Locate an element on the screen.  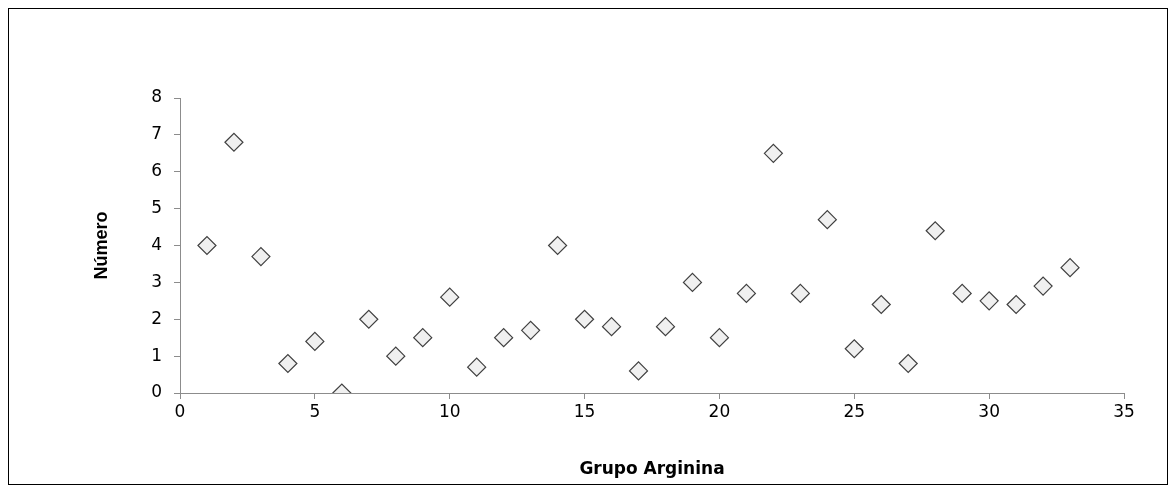
y-tick-label: 3 is located at coordinates (156, 280).